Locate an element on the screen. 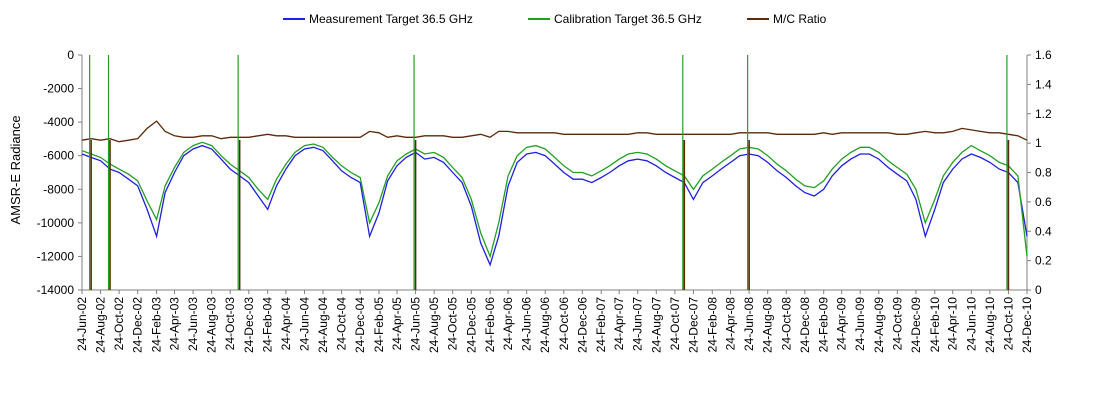 Image resolution: width=1113 pixels, height=400 pixels. x-tick-label: 24-Oct-05 is located at coordinates (453, 324).